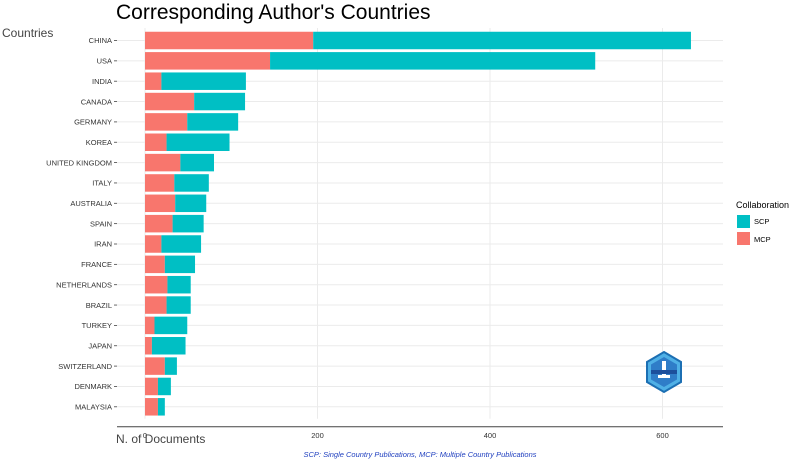  I want to click on bar-scp-japan, so click(168, 346).